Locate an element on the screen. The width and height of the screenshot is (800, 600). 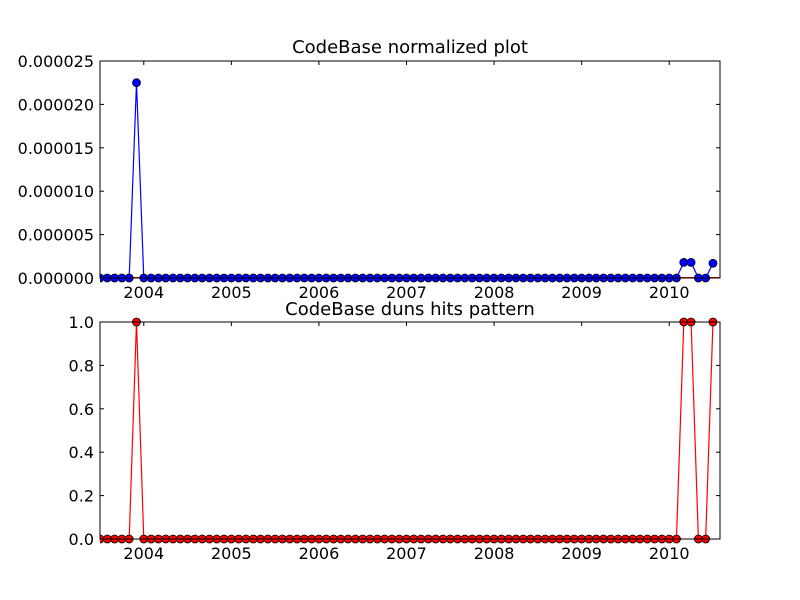
hits-pattern-plot-x-tick-label: 2004 is located at coordinates (143, 553).